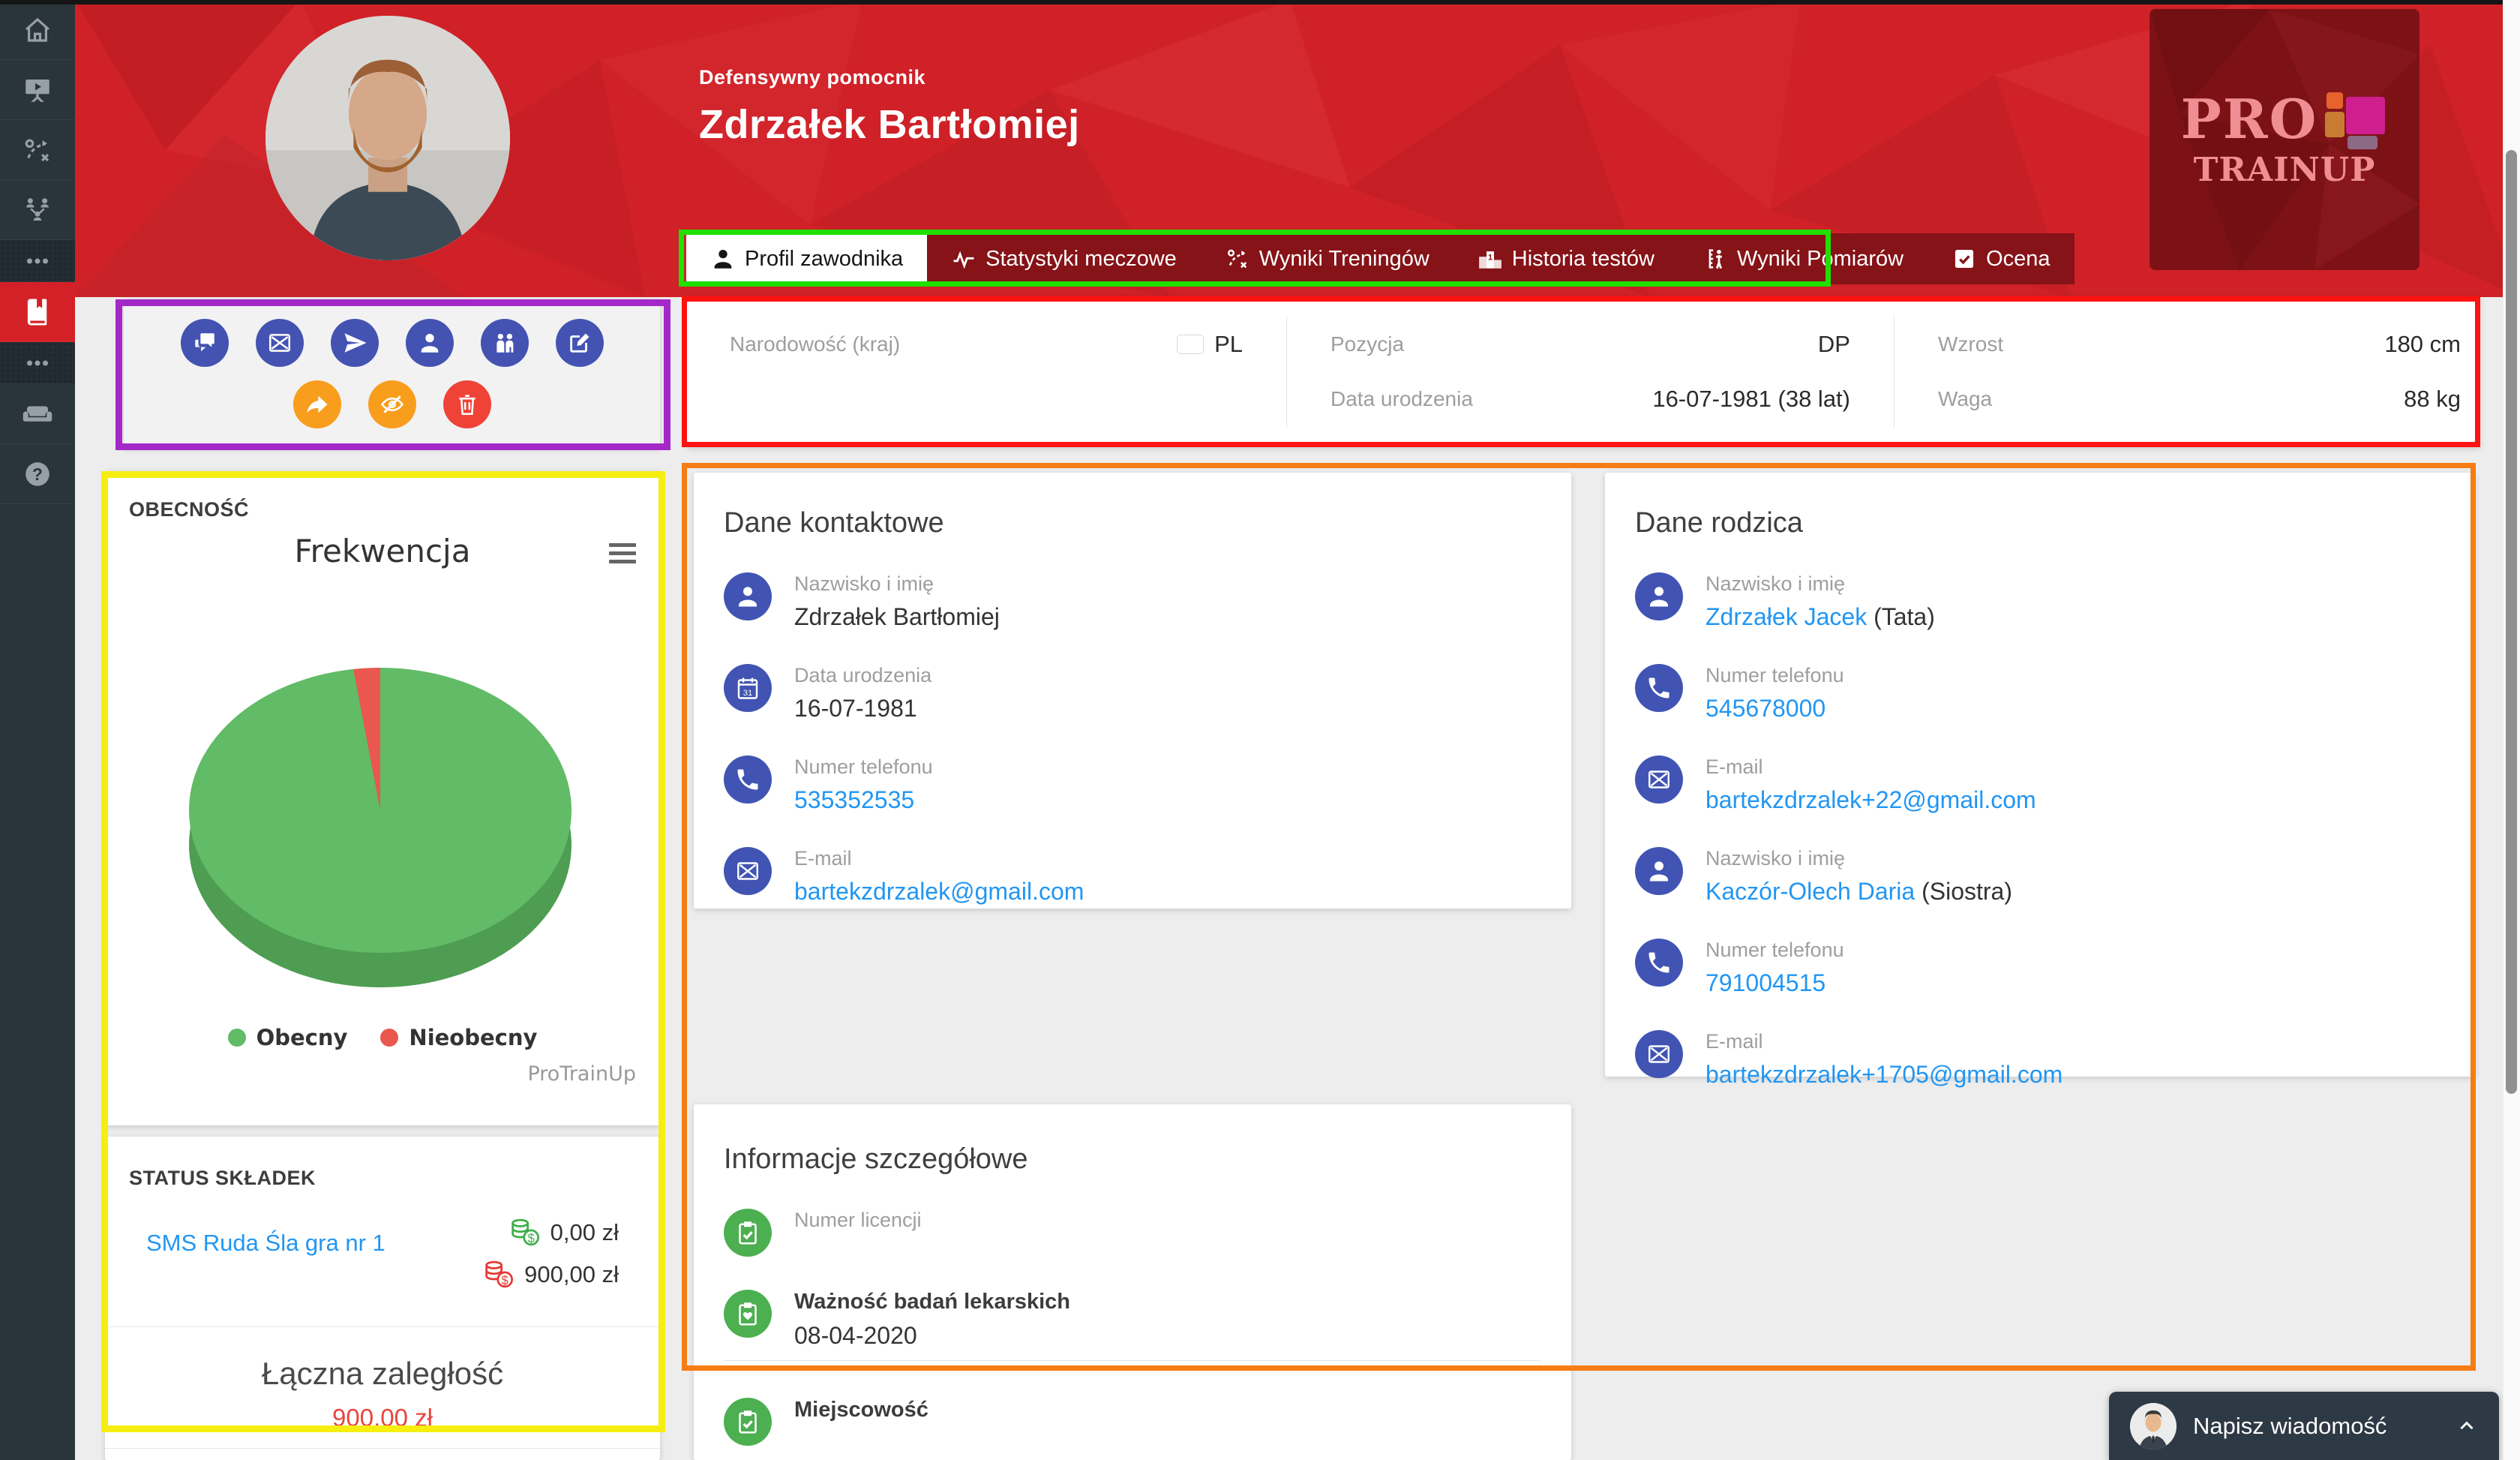  I want to click on stats-icon, so click(963, 260).